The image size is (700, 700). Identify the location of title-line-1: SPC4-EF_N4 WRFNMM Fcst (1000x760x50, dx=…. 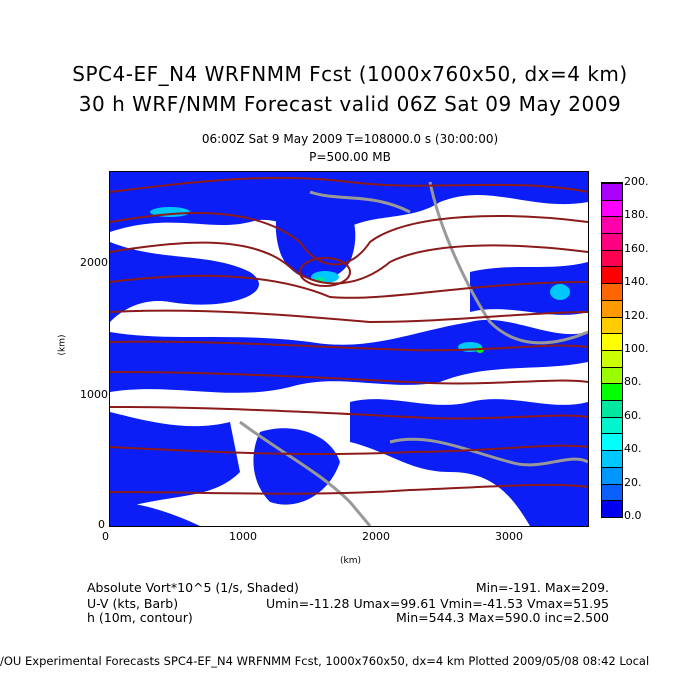
(350, 74).